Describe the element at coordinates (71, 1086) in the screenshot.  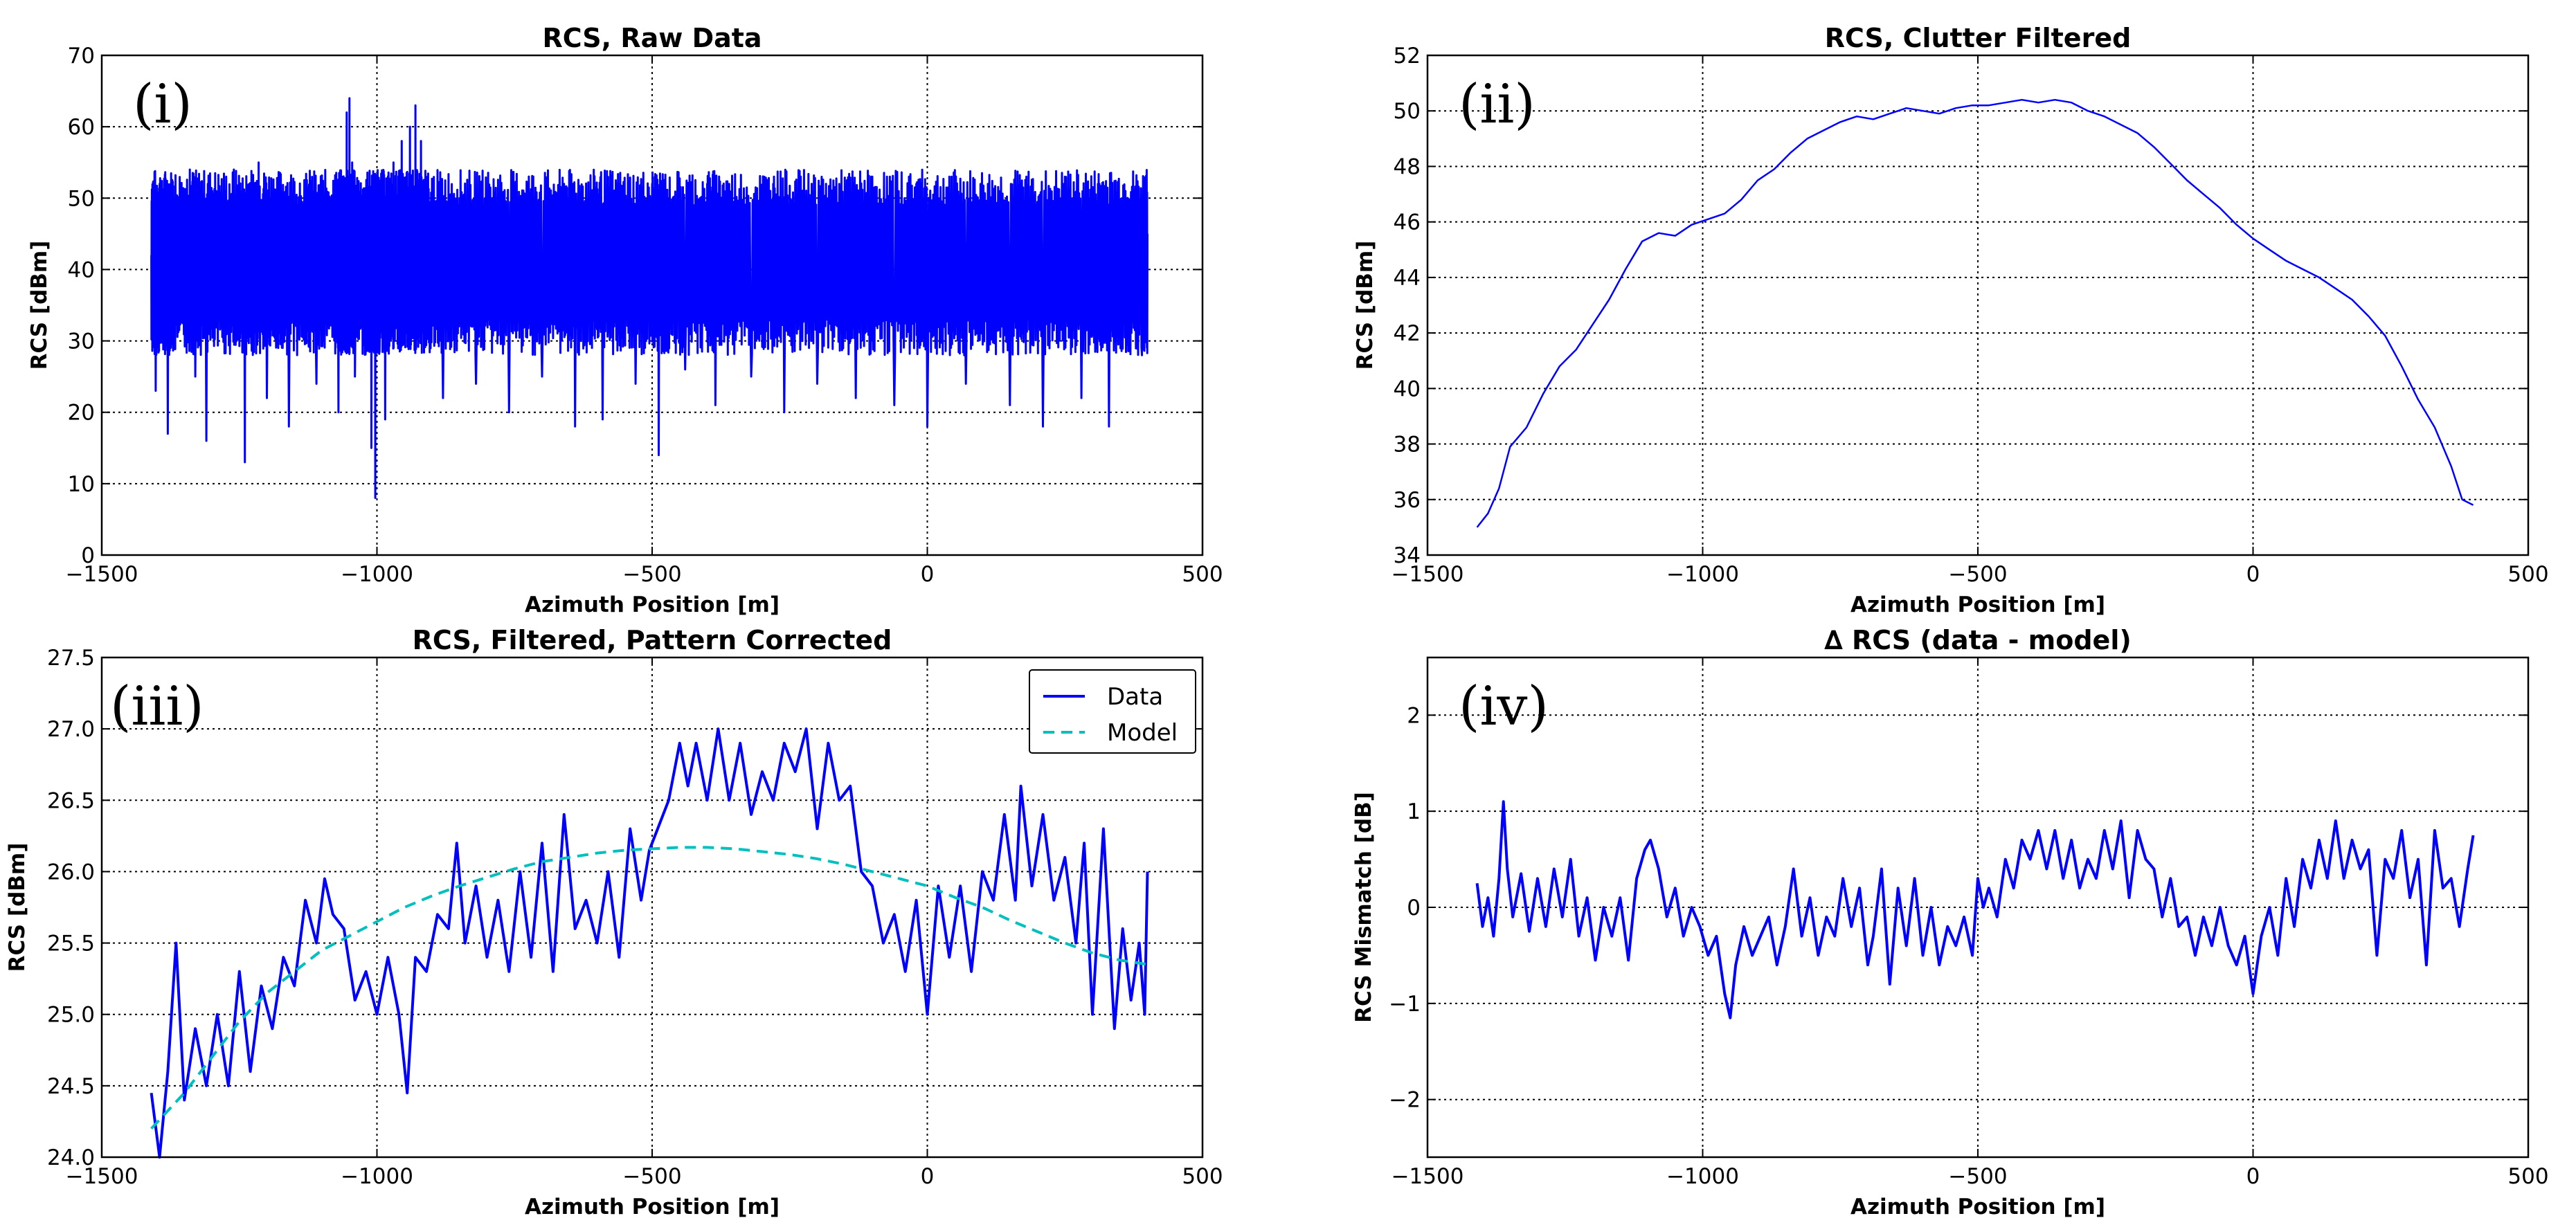
I see `y-tick-label: 24.5` at that location.